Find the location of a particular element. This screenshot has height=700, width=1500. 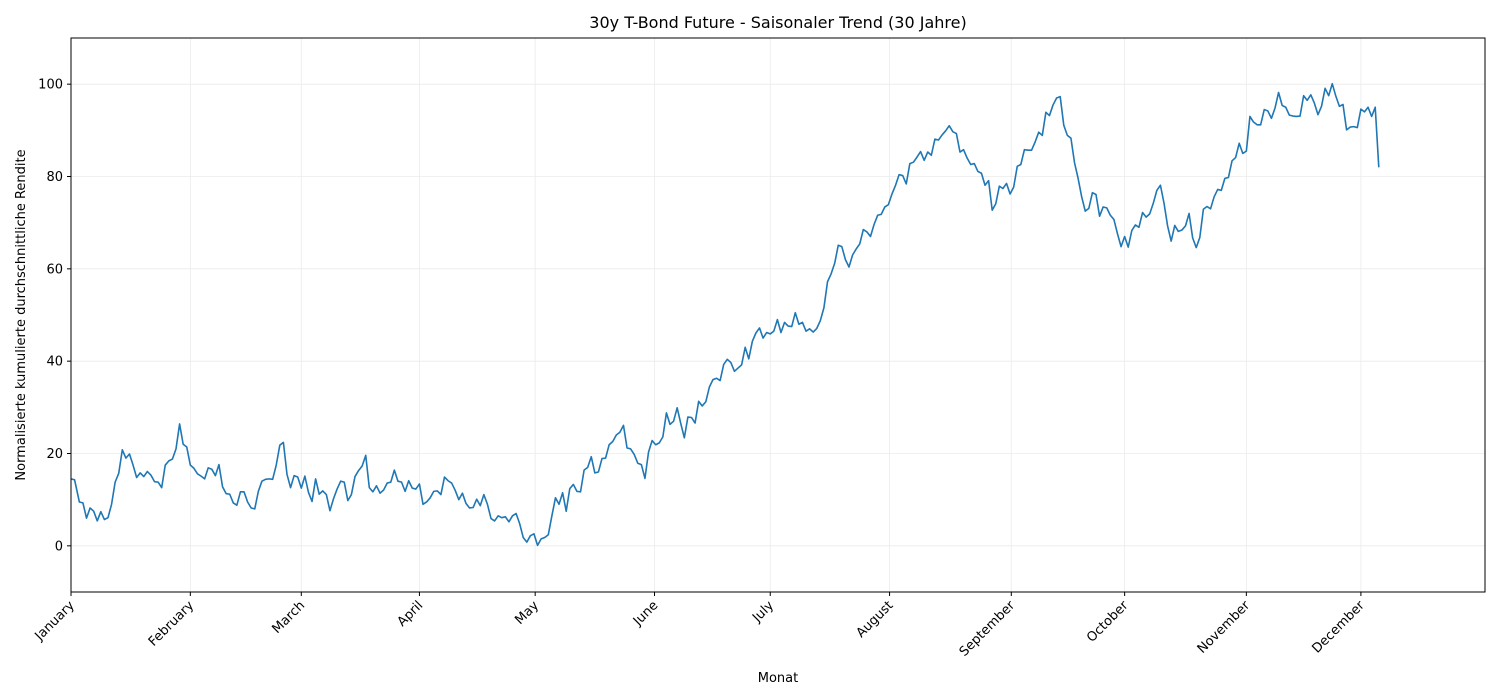

y-tick-label: 100 is located at coordinates (50, 85).